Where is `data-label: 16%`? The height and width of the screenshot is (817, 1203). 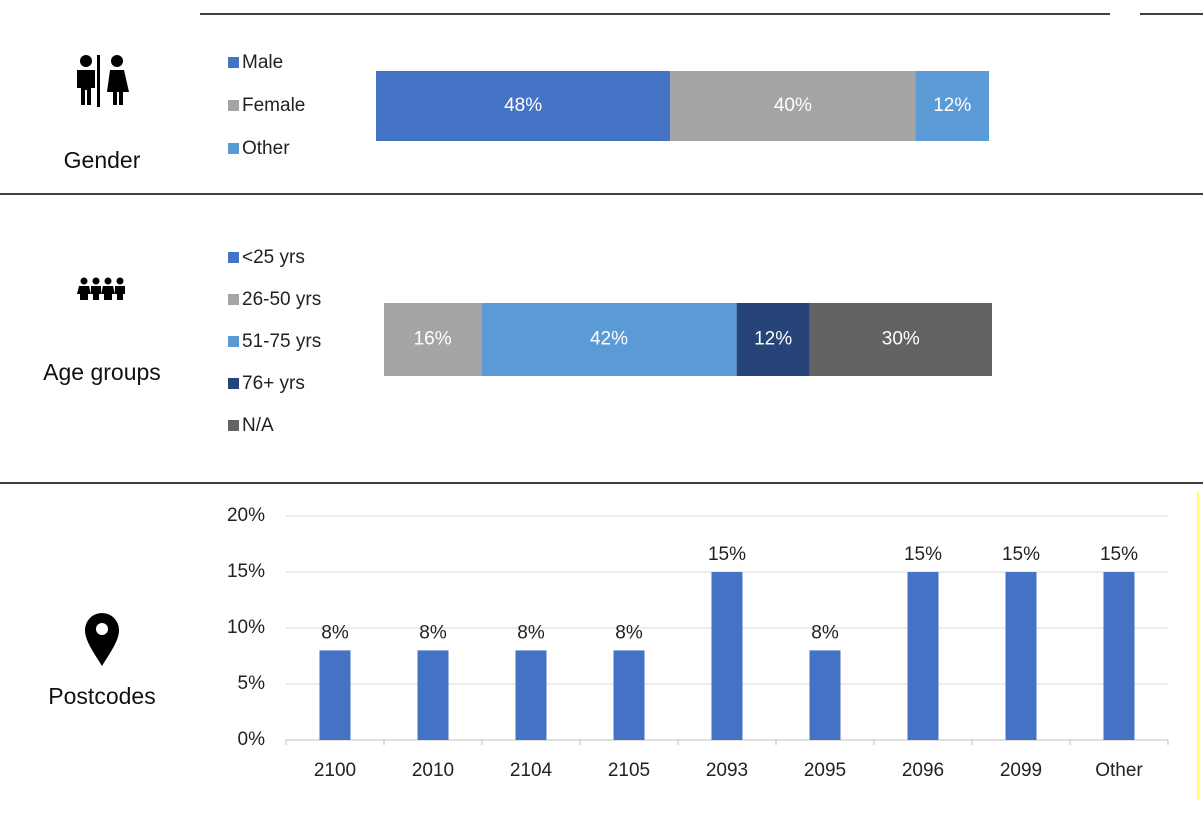 data-label: 16% is located at coordinates (433, 339).